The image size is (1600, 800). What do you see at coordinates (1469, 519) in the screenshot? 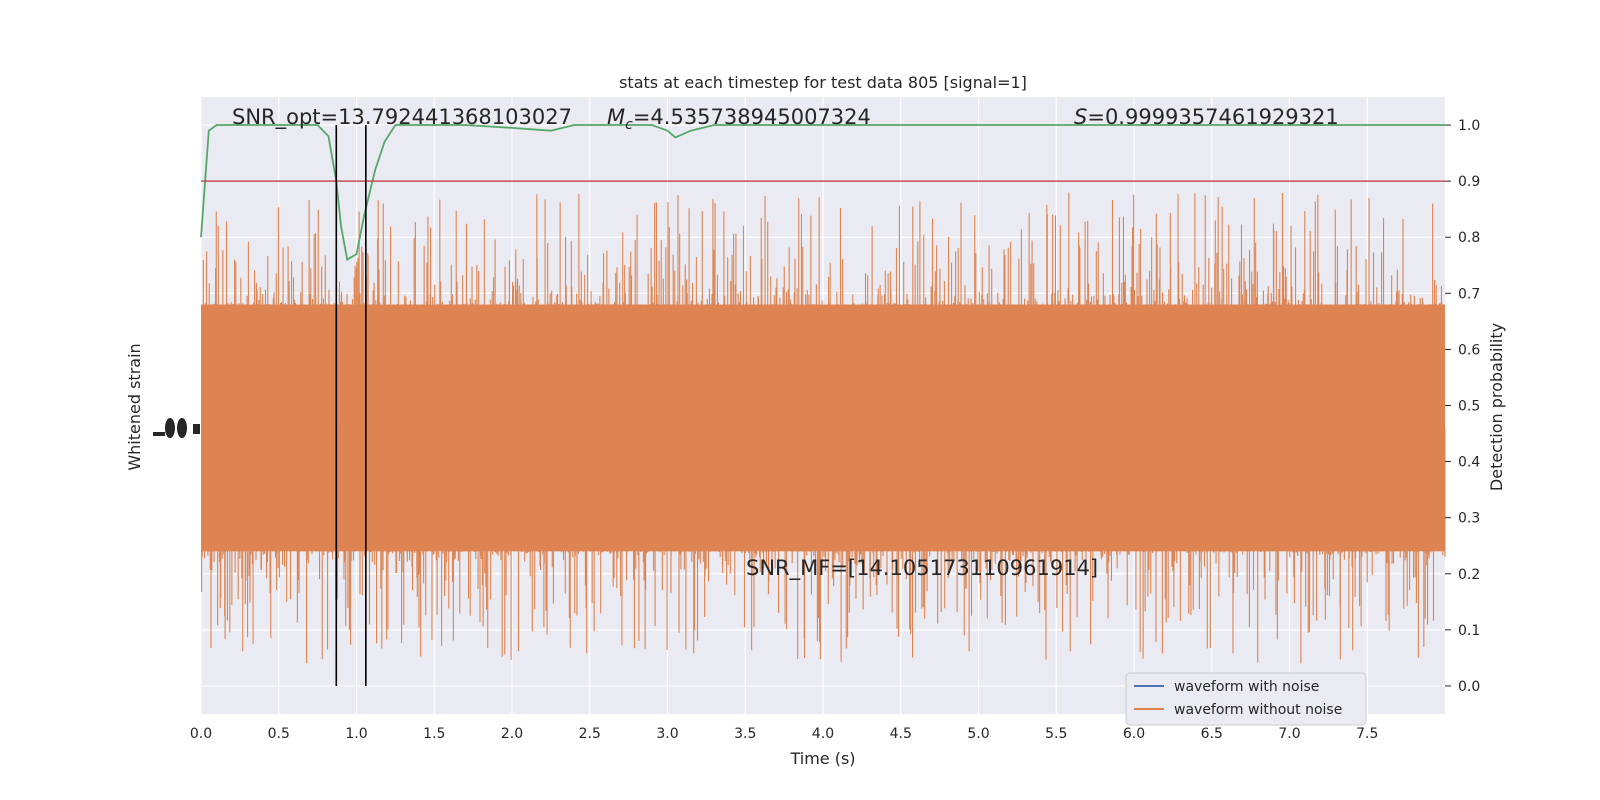
I see `y-tick-label: 0.3` at bounding box center [1469, 519].